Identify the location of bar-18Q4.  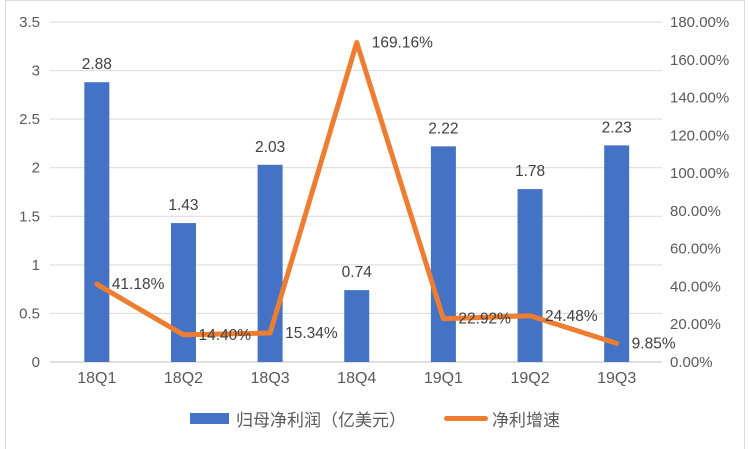
(357, 326).